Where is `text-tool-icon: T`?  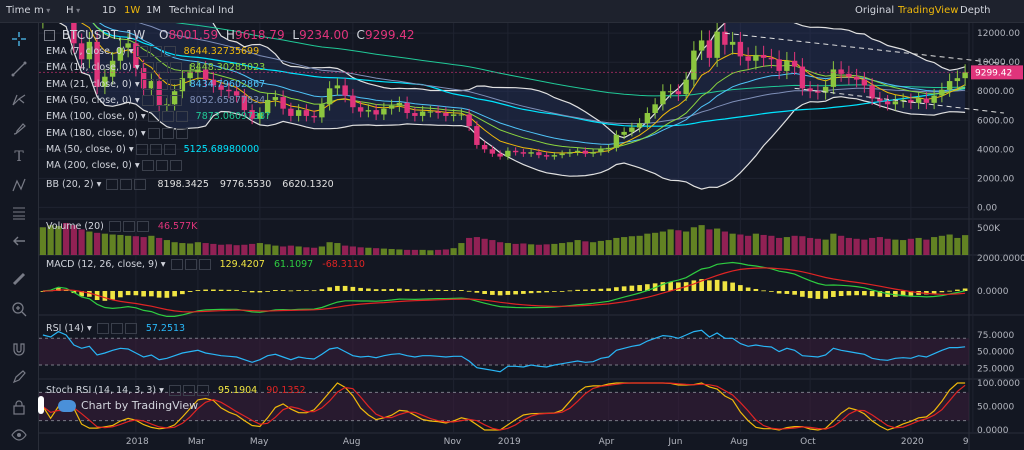
text-tool-icon: T is located at coordinates (19, 157).